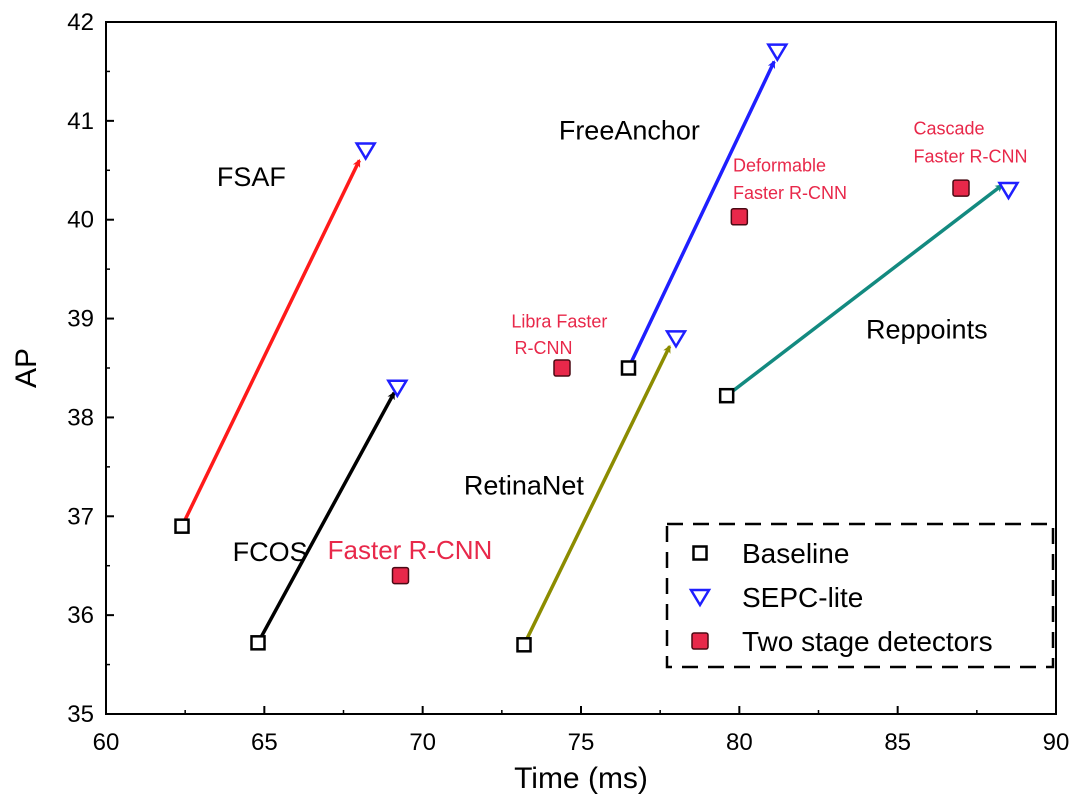 The height and width of the screenshot is (804, 1080). Describe the element at coordinates (581, 742) in the screenshot. I see `x-tick-label: 75` at that location.